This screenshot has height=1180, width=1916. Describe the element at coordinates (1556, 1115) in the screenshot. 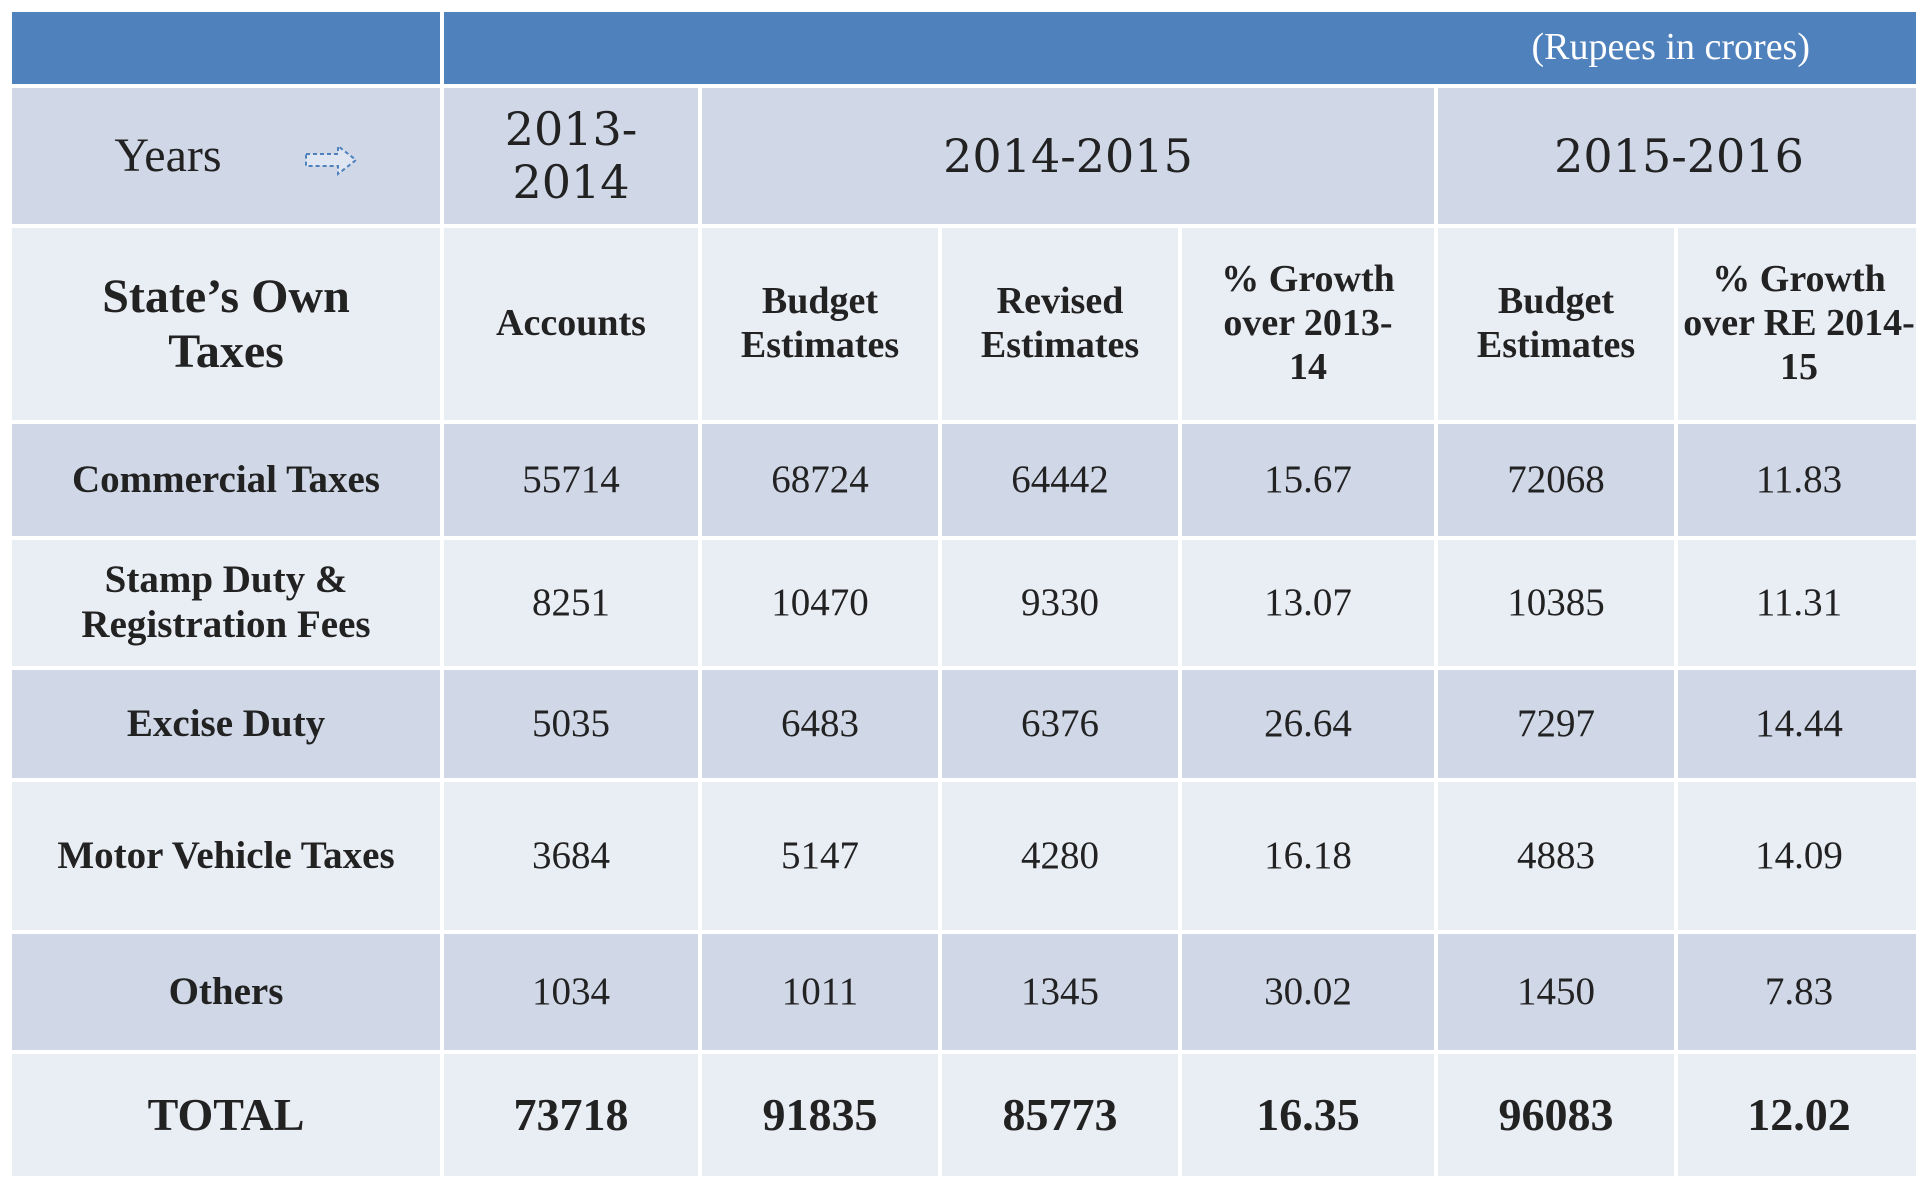

I see `cell-value: 96083` at that location.